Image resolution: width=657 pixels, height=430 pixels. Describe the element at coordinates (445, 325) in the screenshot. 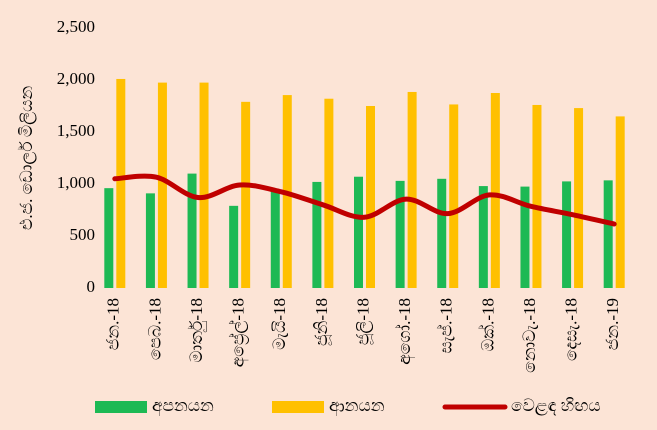

I see `x-tick-label: සැප්.-18` at that location.